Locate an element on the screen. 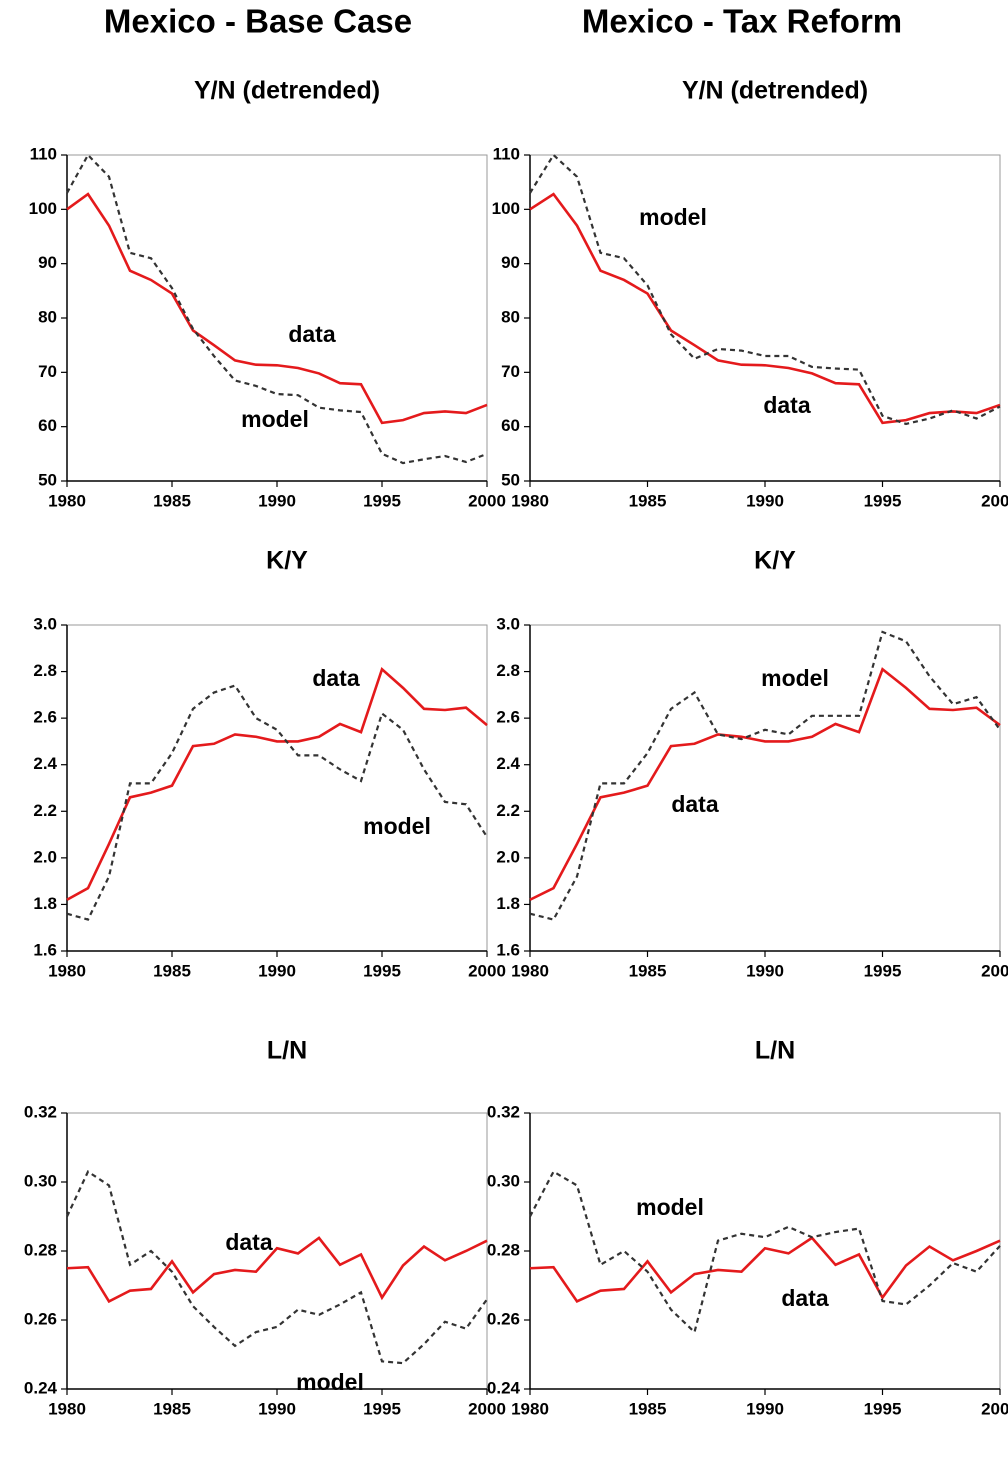 The image size is (1008, 1468). y-tick-label: 70 is located at coordinates (47, 371).